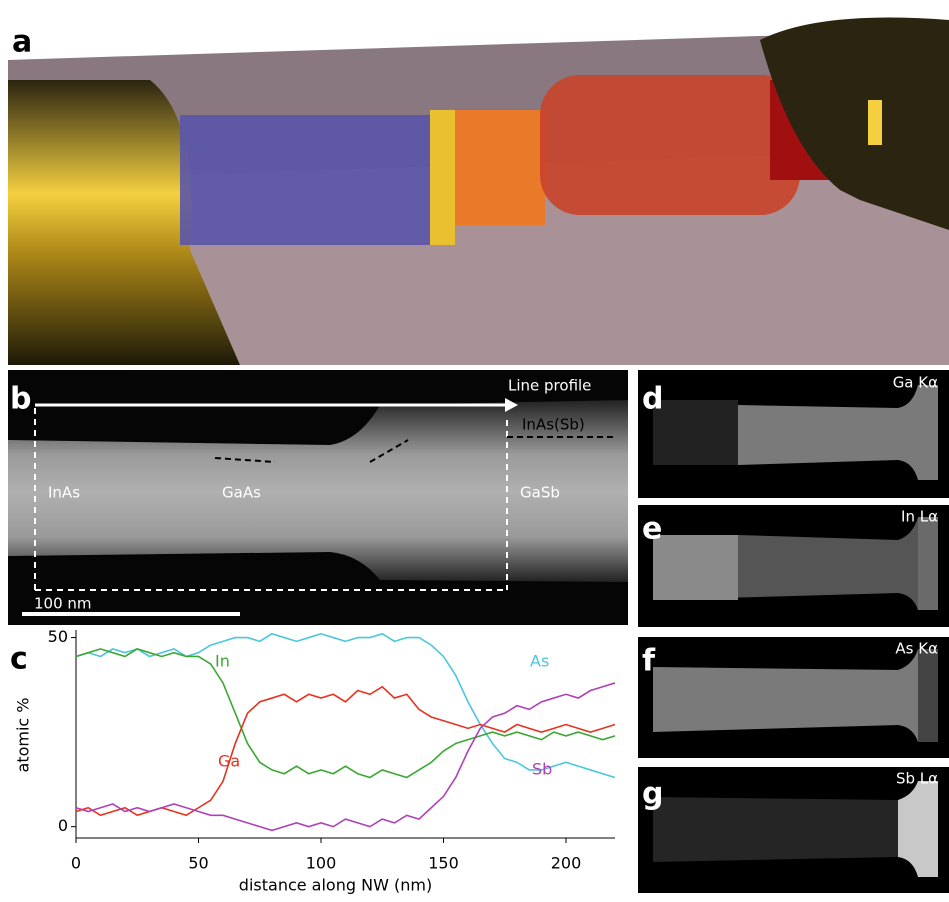 The image size is (949, 902). I want to click on map-label: In Lα, so click(919, 517).